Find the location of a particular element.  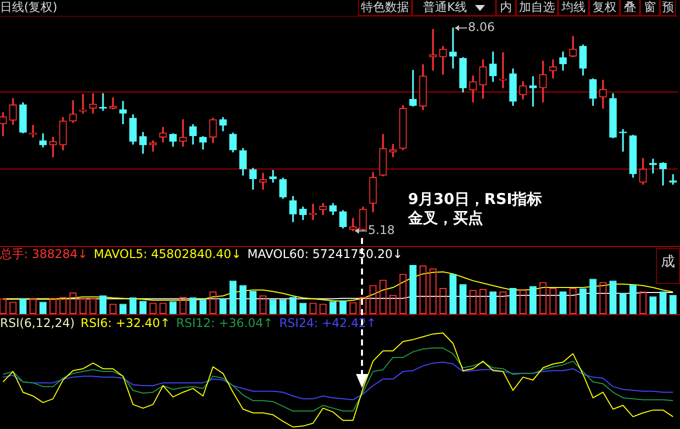

text: RSI6: +32.40↑ is located at coordinates (125, 323).